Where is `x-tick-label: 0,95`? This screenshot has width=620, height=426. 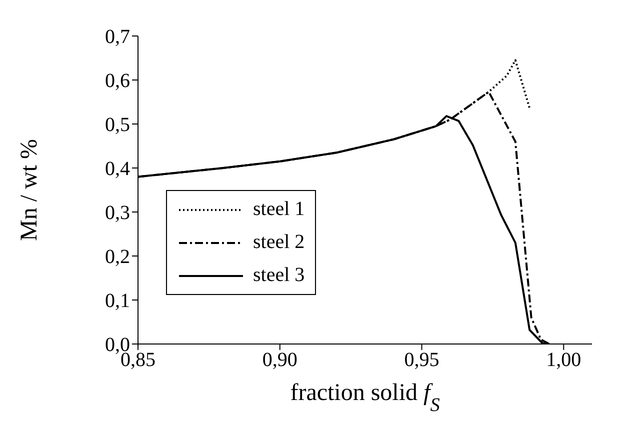
x-tick-label: 0,95 is located at coordinates (422, 360).